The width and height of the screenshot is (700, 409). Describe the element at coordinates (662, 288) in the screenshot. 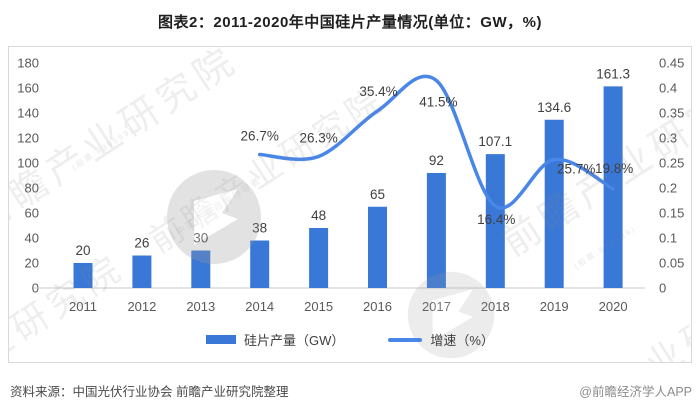

I see `y-axis-tick-right: 0` at that location.